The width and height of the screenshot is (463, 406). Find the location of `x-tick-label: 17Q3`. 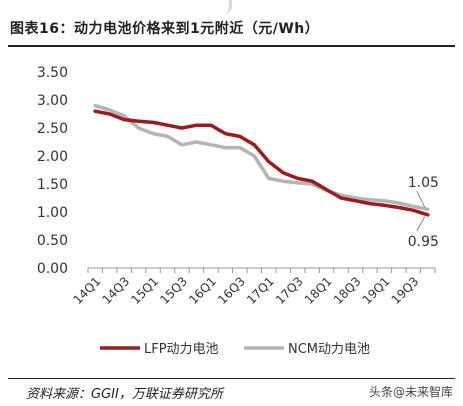

x-tick-label: 17Q3 is located at coordinates (289, 290).